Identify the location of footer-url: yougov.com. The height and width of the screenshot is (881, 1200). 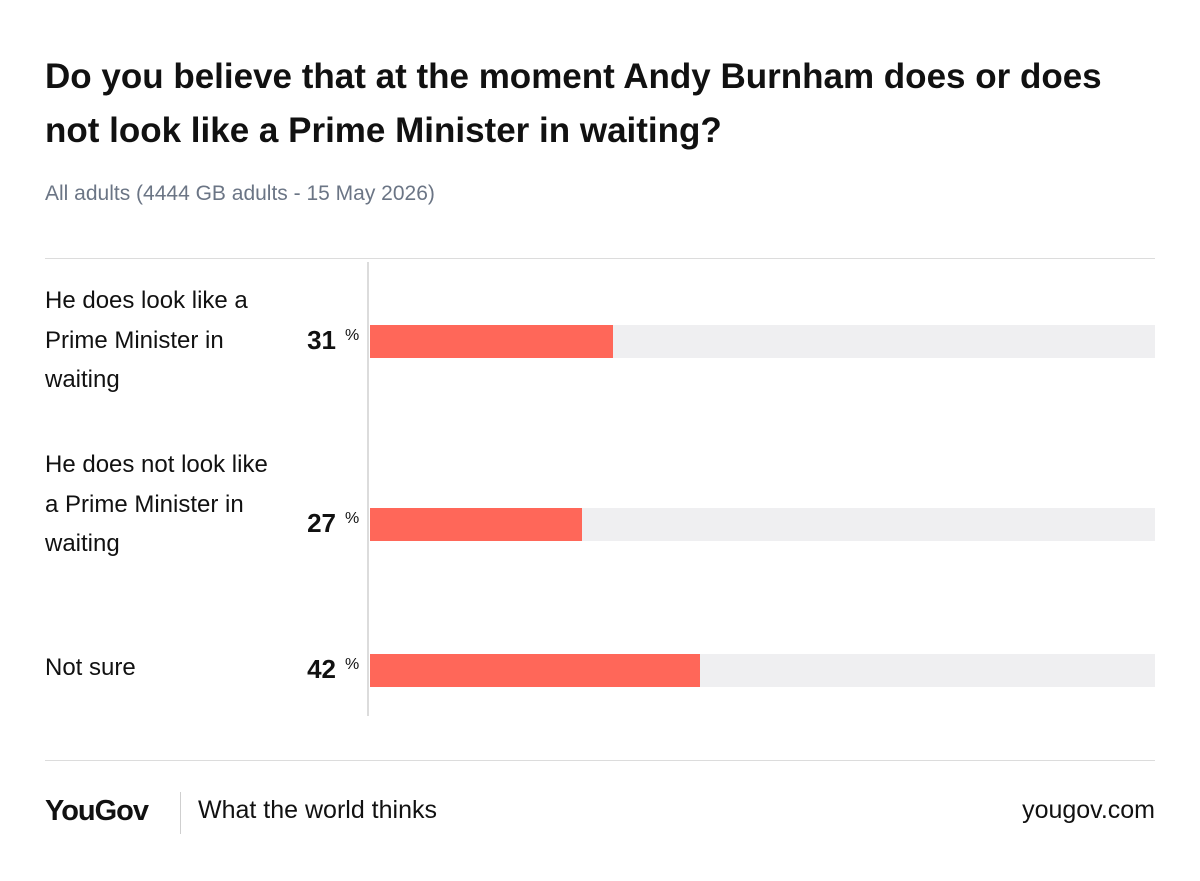
(1088, 810).